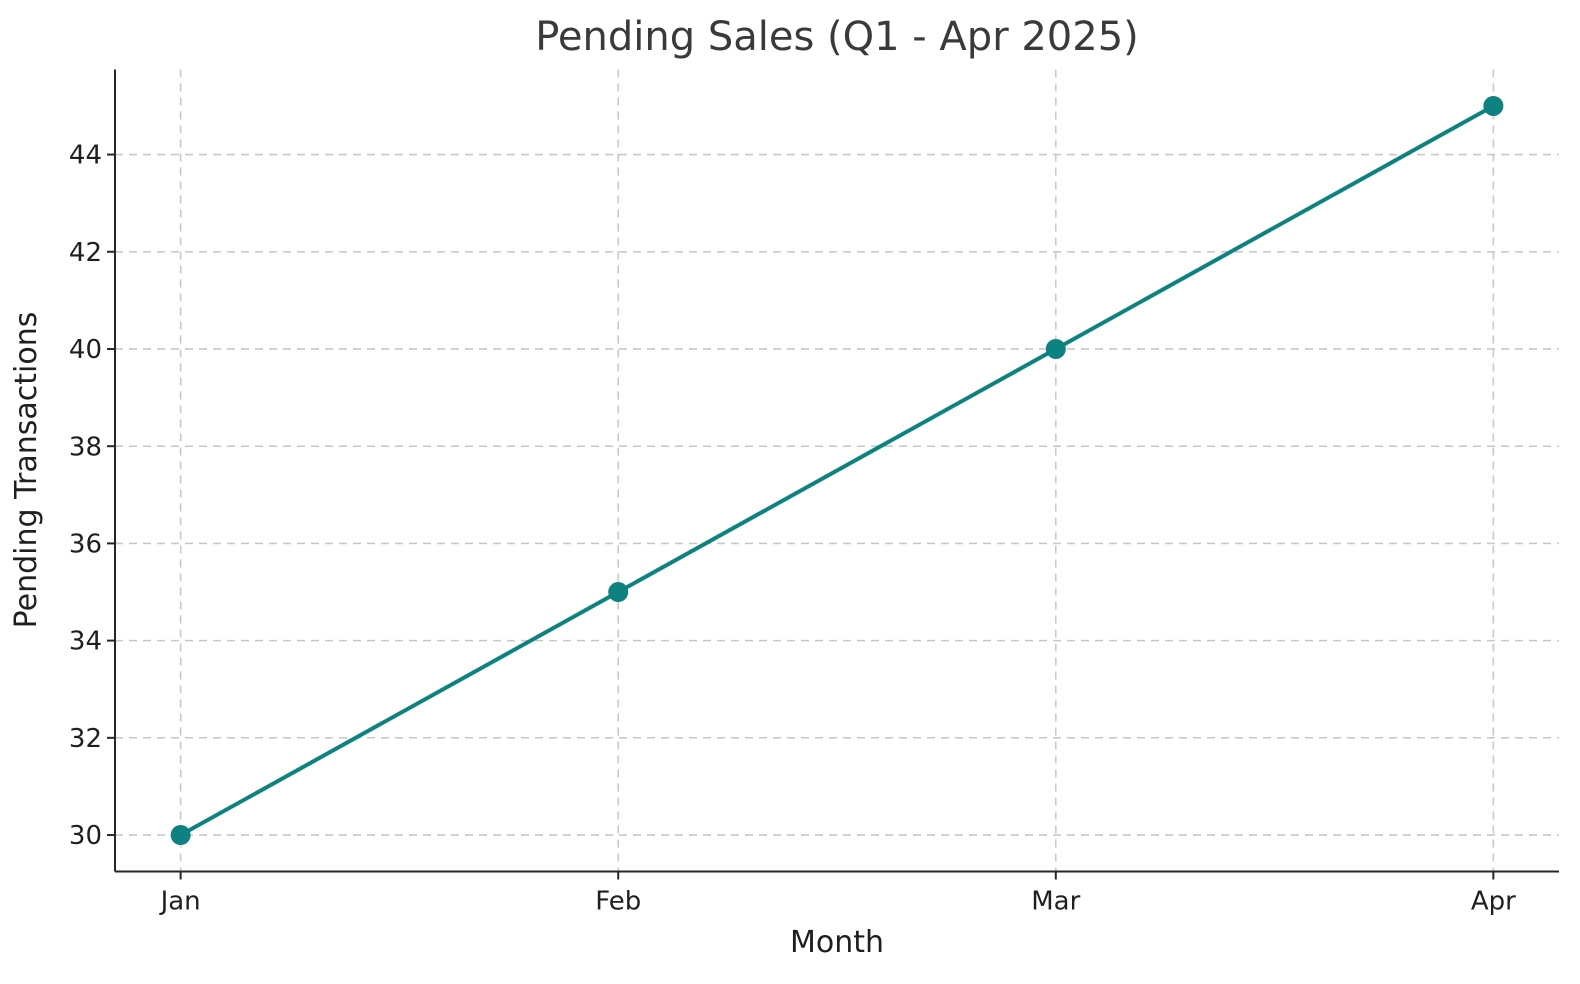 This screenshot has width=1580, height=984. What do you see at coordinates (85, 545) in the screenshot?
I see `y-tick-label: 36` at bounding box center [85, 545].